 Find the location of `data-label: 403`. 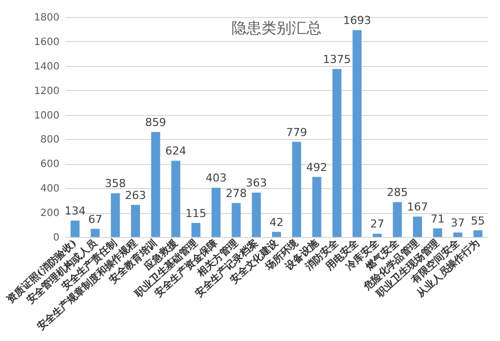

data-label: 403 is located at coordinates (216, 178).